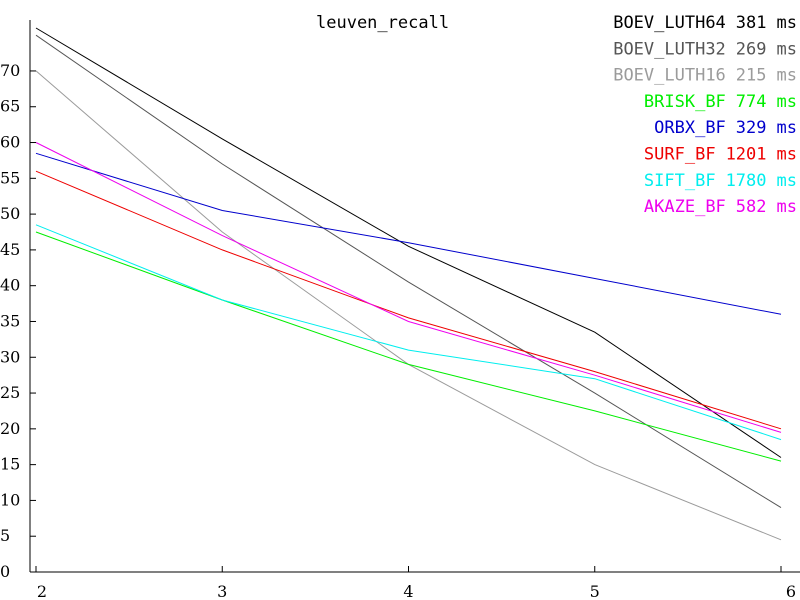 The image size is (800, 600). What do you see at coordinates (10, 70) in the screenshot?
I see `y-tick-label: 70` at bounding box center [10, 70].